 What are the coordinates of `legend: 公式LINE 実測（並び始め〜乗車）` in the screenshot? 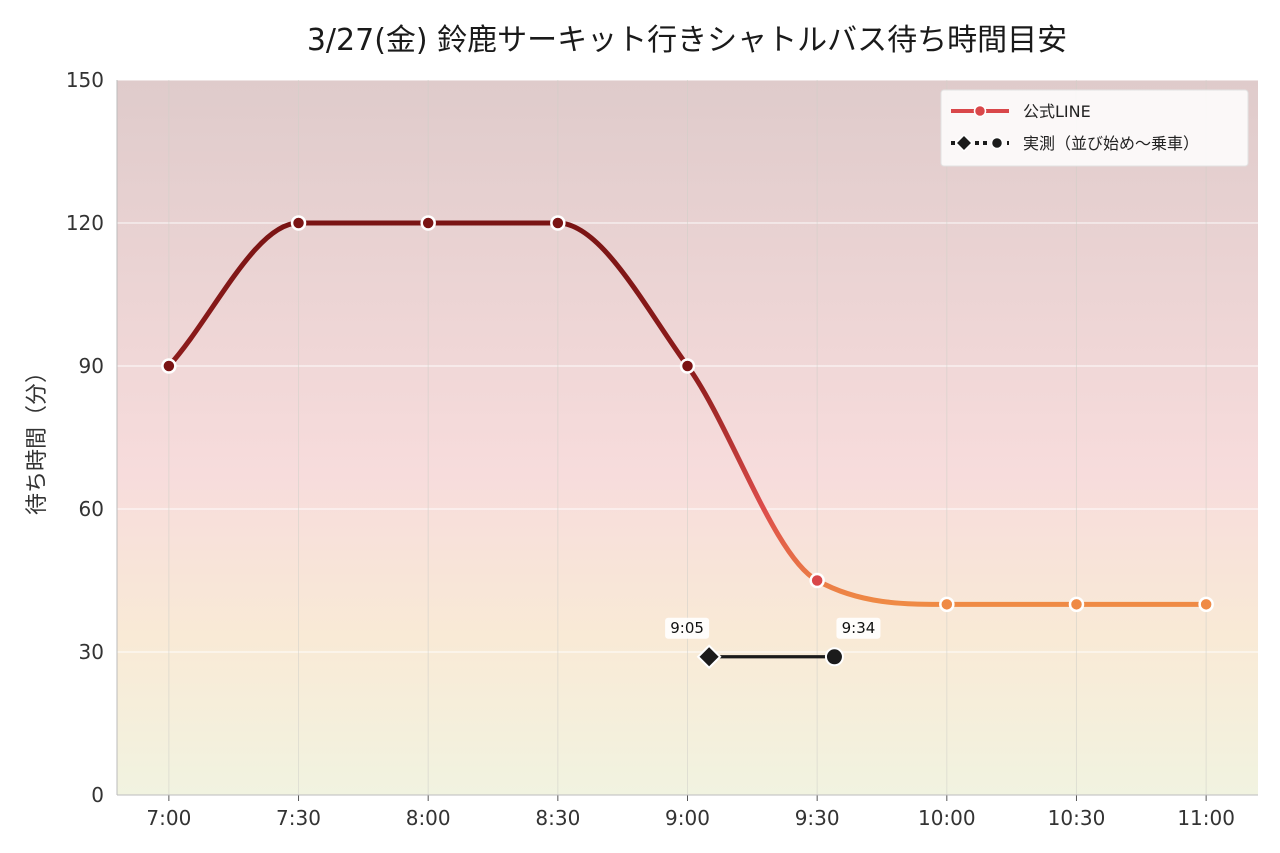 It's located at (1094, 128).